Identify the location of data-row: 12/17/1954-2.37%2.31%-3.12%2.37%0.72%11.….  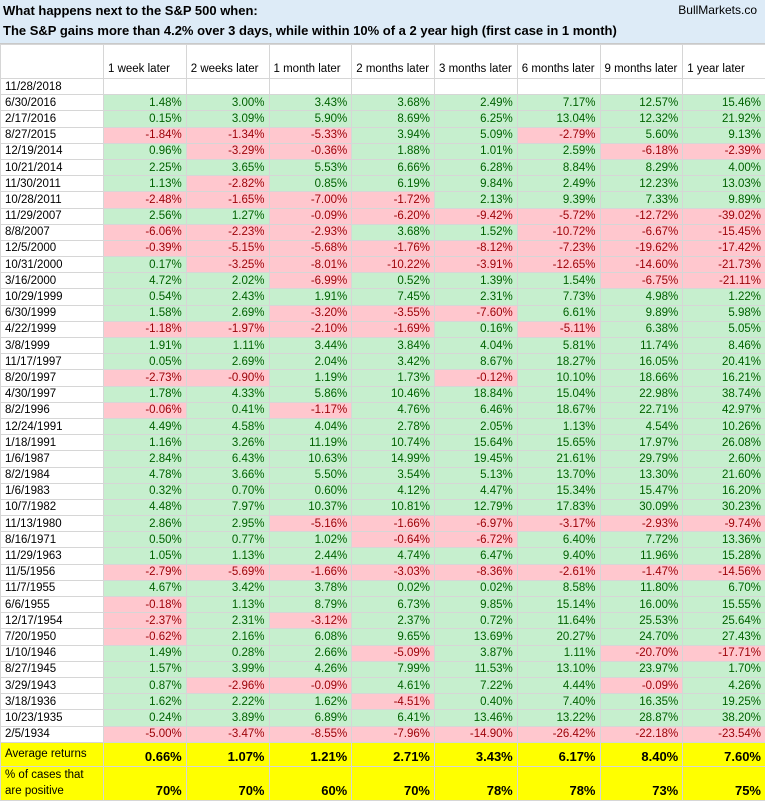
(383, 621).